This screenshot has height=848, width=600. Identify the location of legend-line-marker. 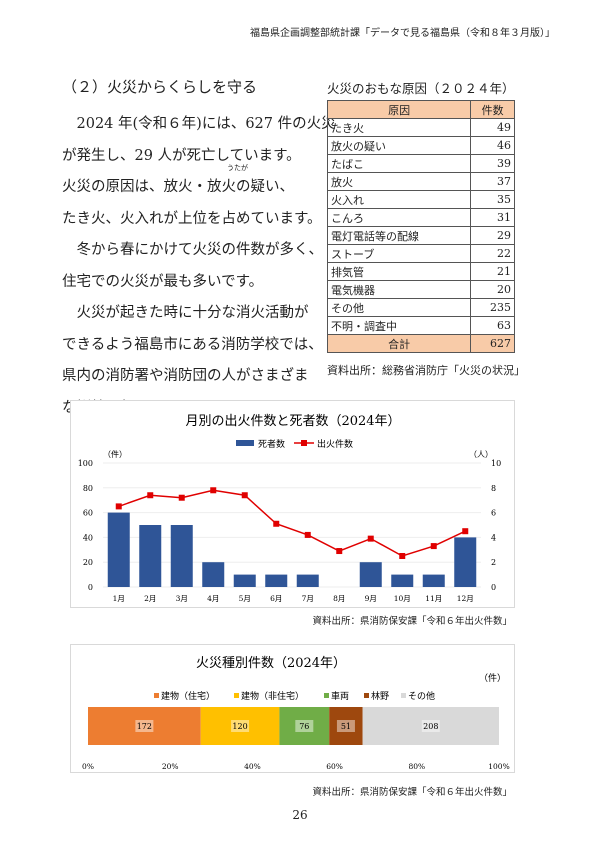
(304, 443).